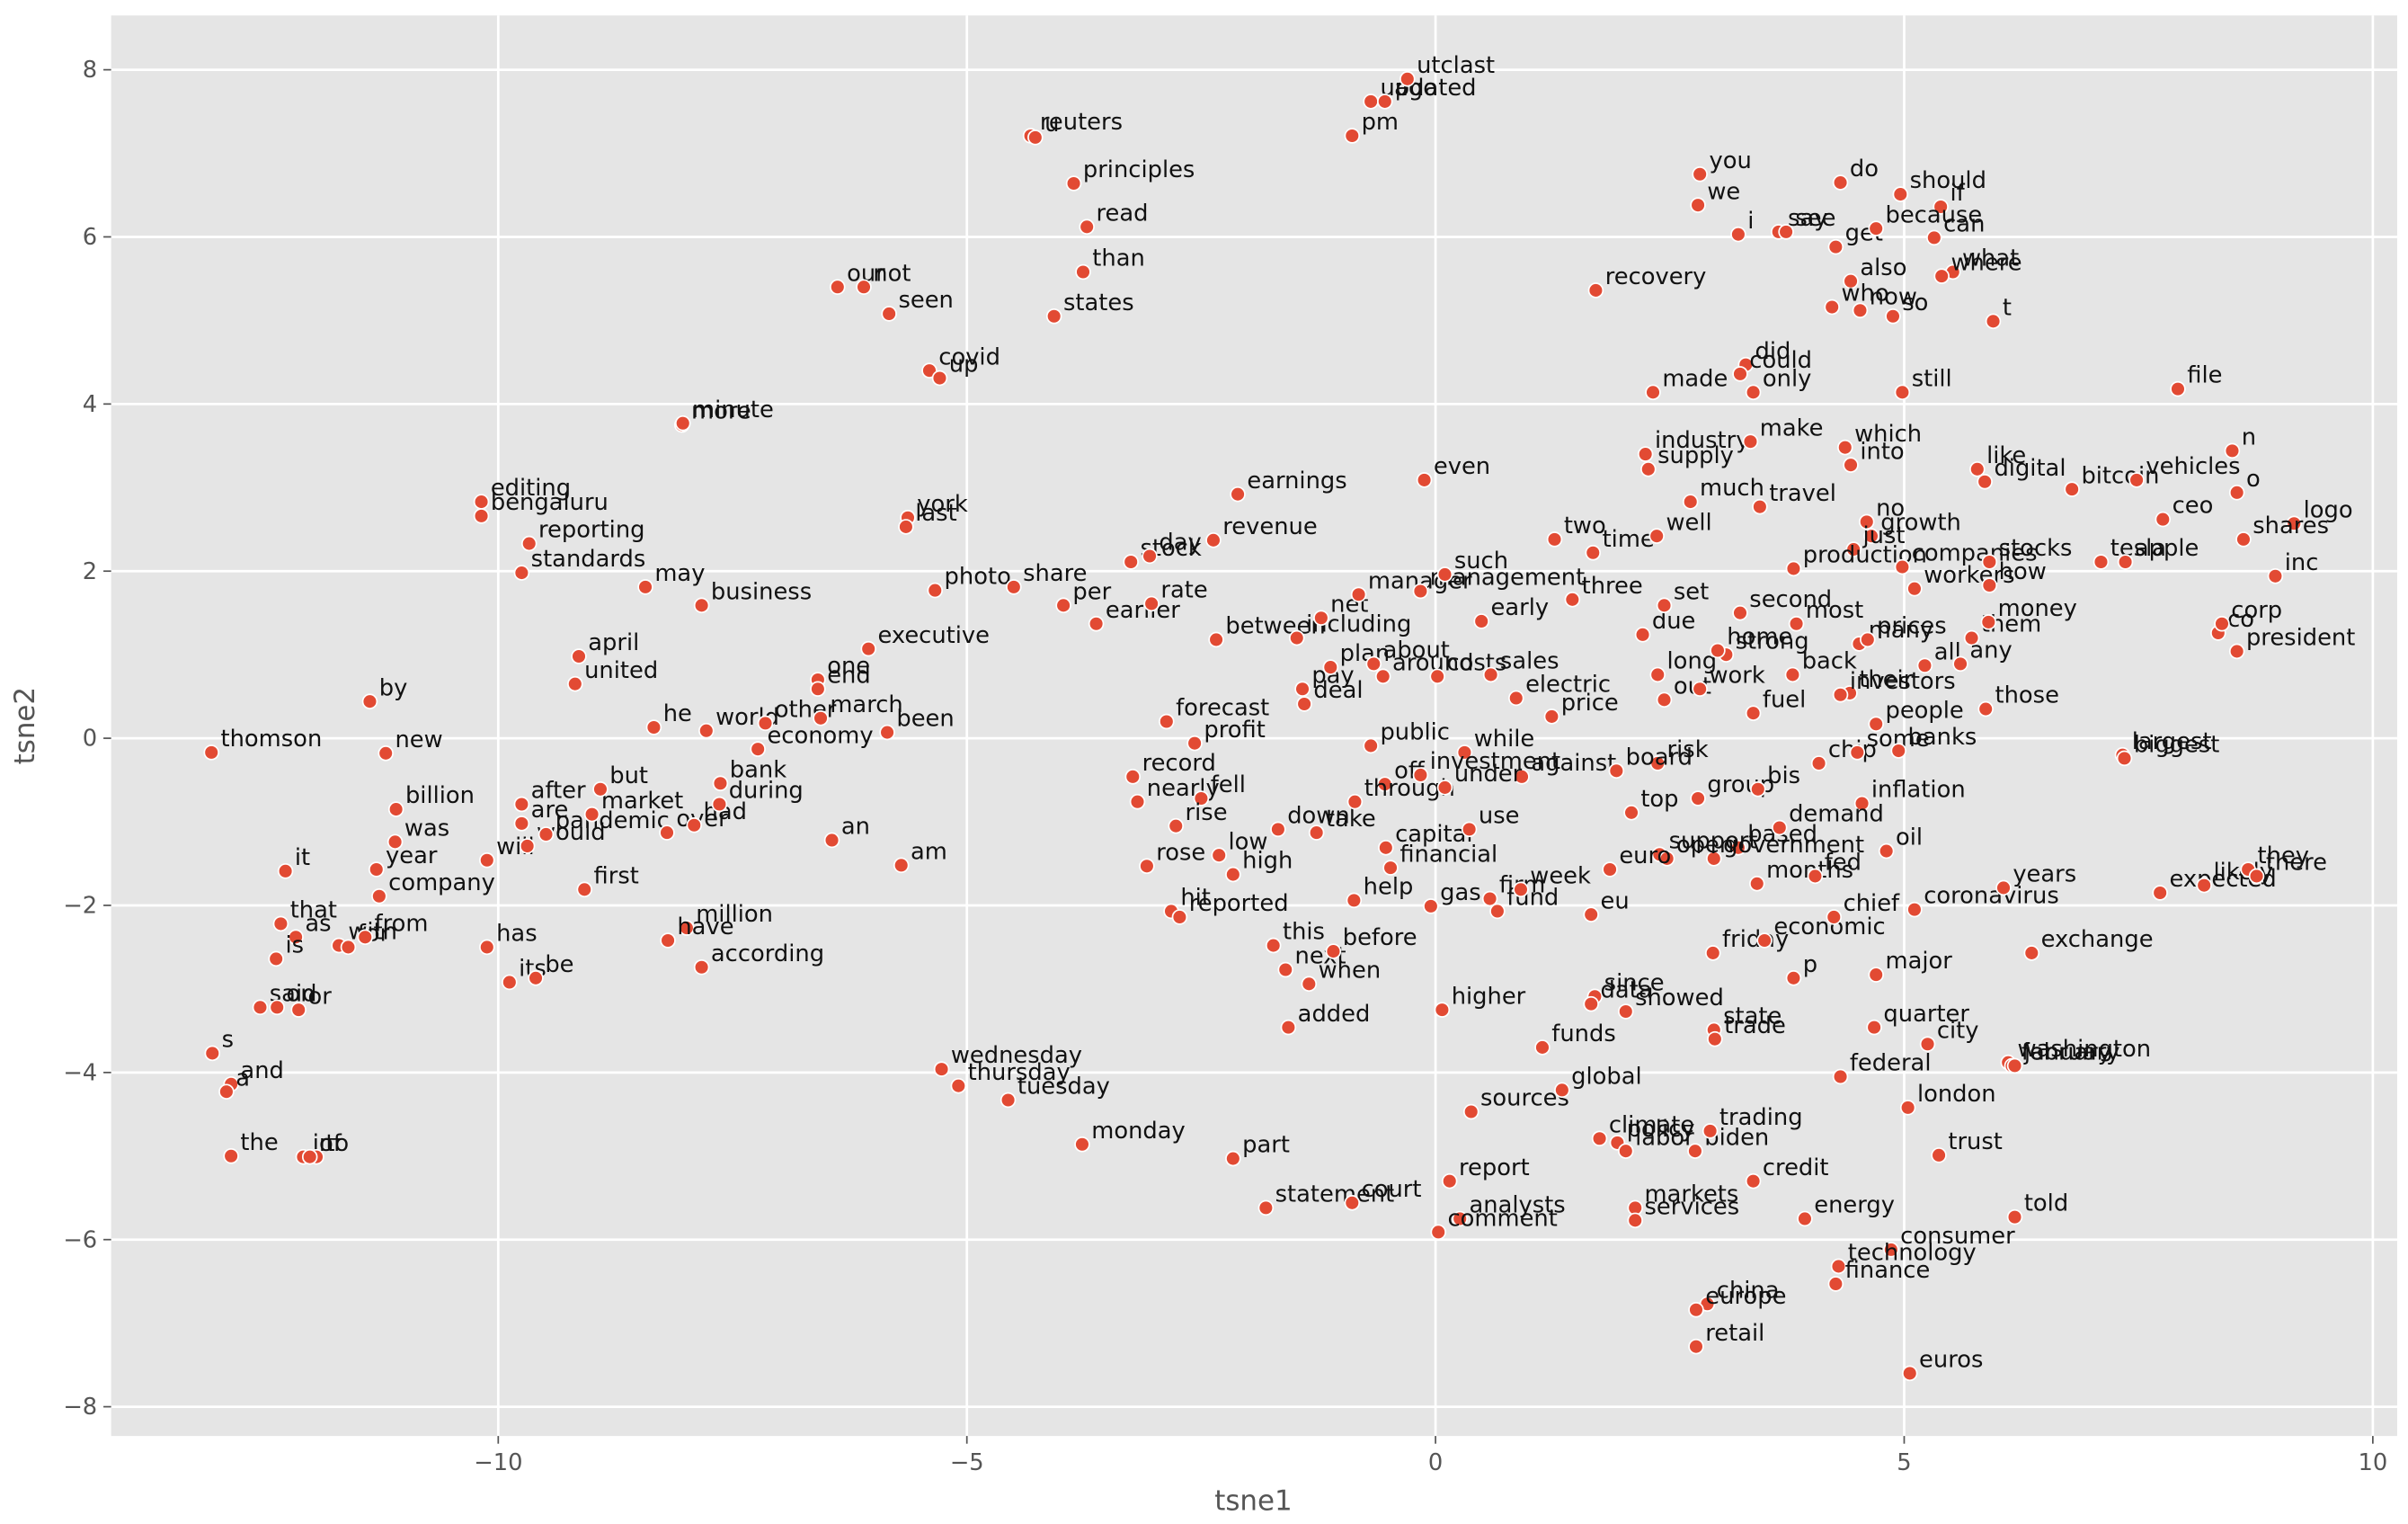  I want to click on point-label: who, so click(1864, 294).